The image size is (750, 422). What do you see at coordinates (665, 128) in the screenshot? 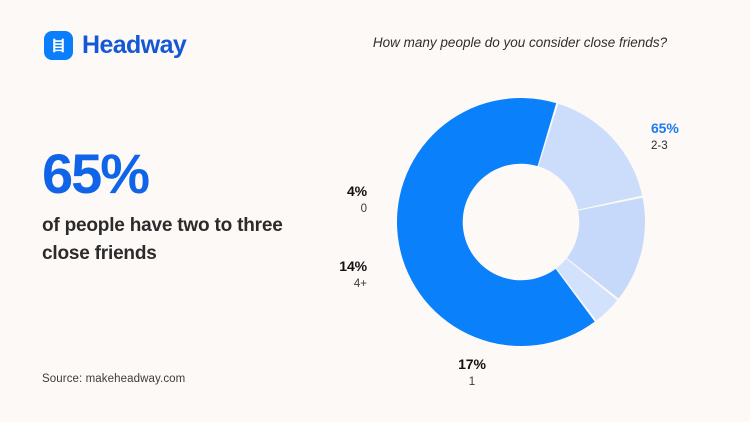
I see `callout-value: 65%` at bounding box center [665, 128].